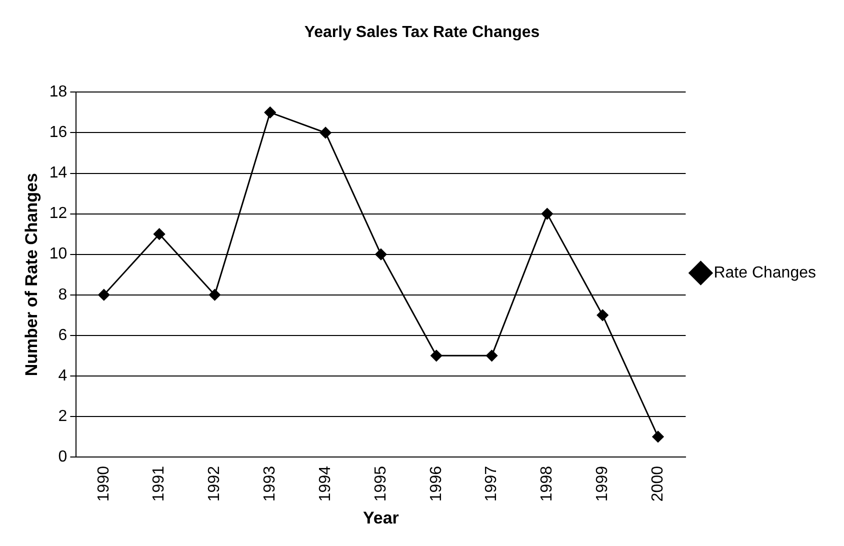 Image resolution: width=844 pixels, height=546 pixels. What do you see at coordinates (436, 484) in the screenshot?
I see `x-tick-label: 1996` at bounding box center [436, 484].